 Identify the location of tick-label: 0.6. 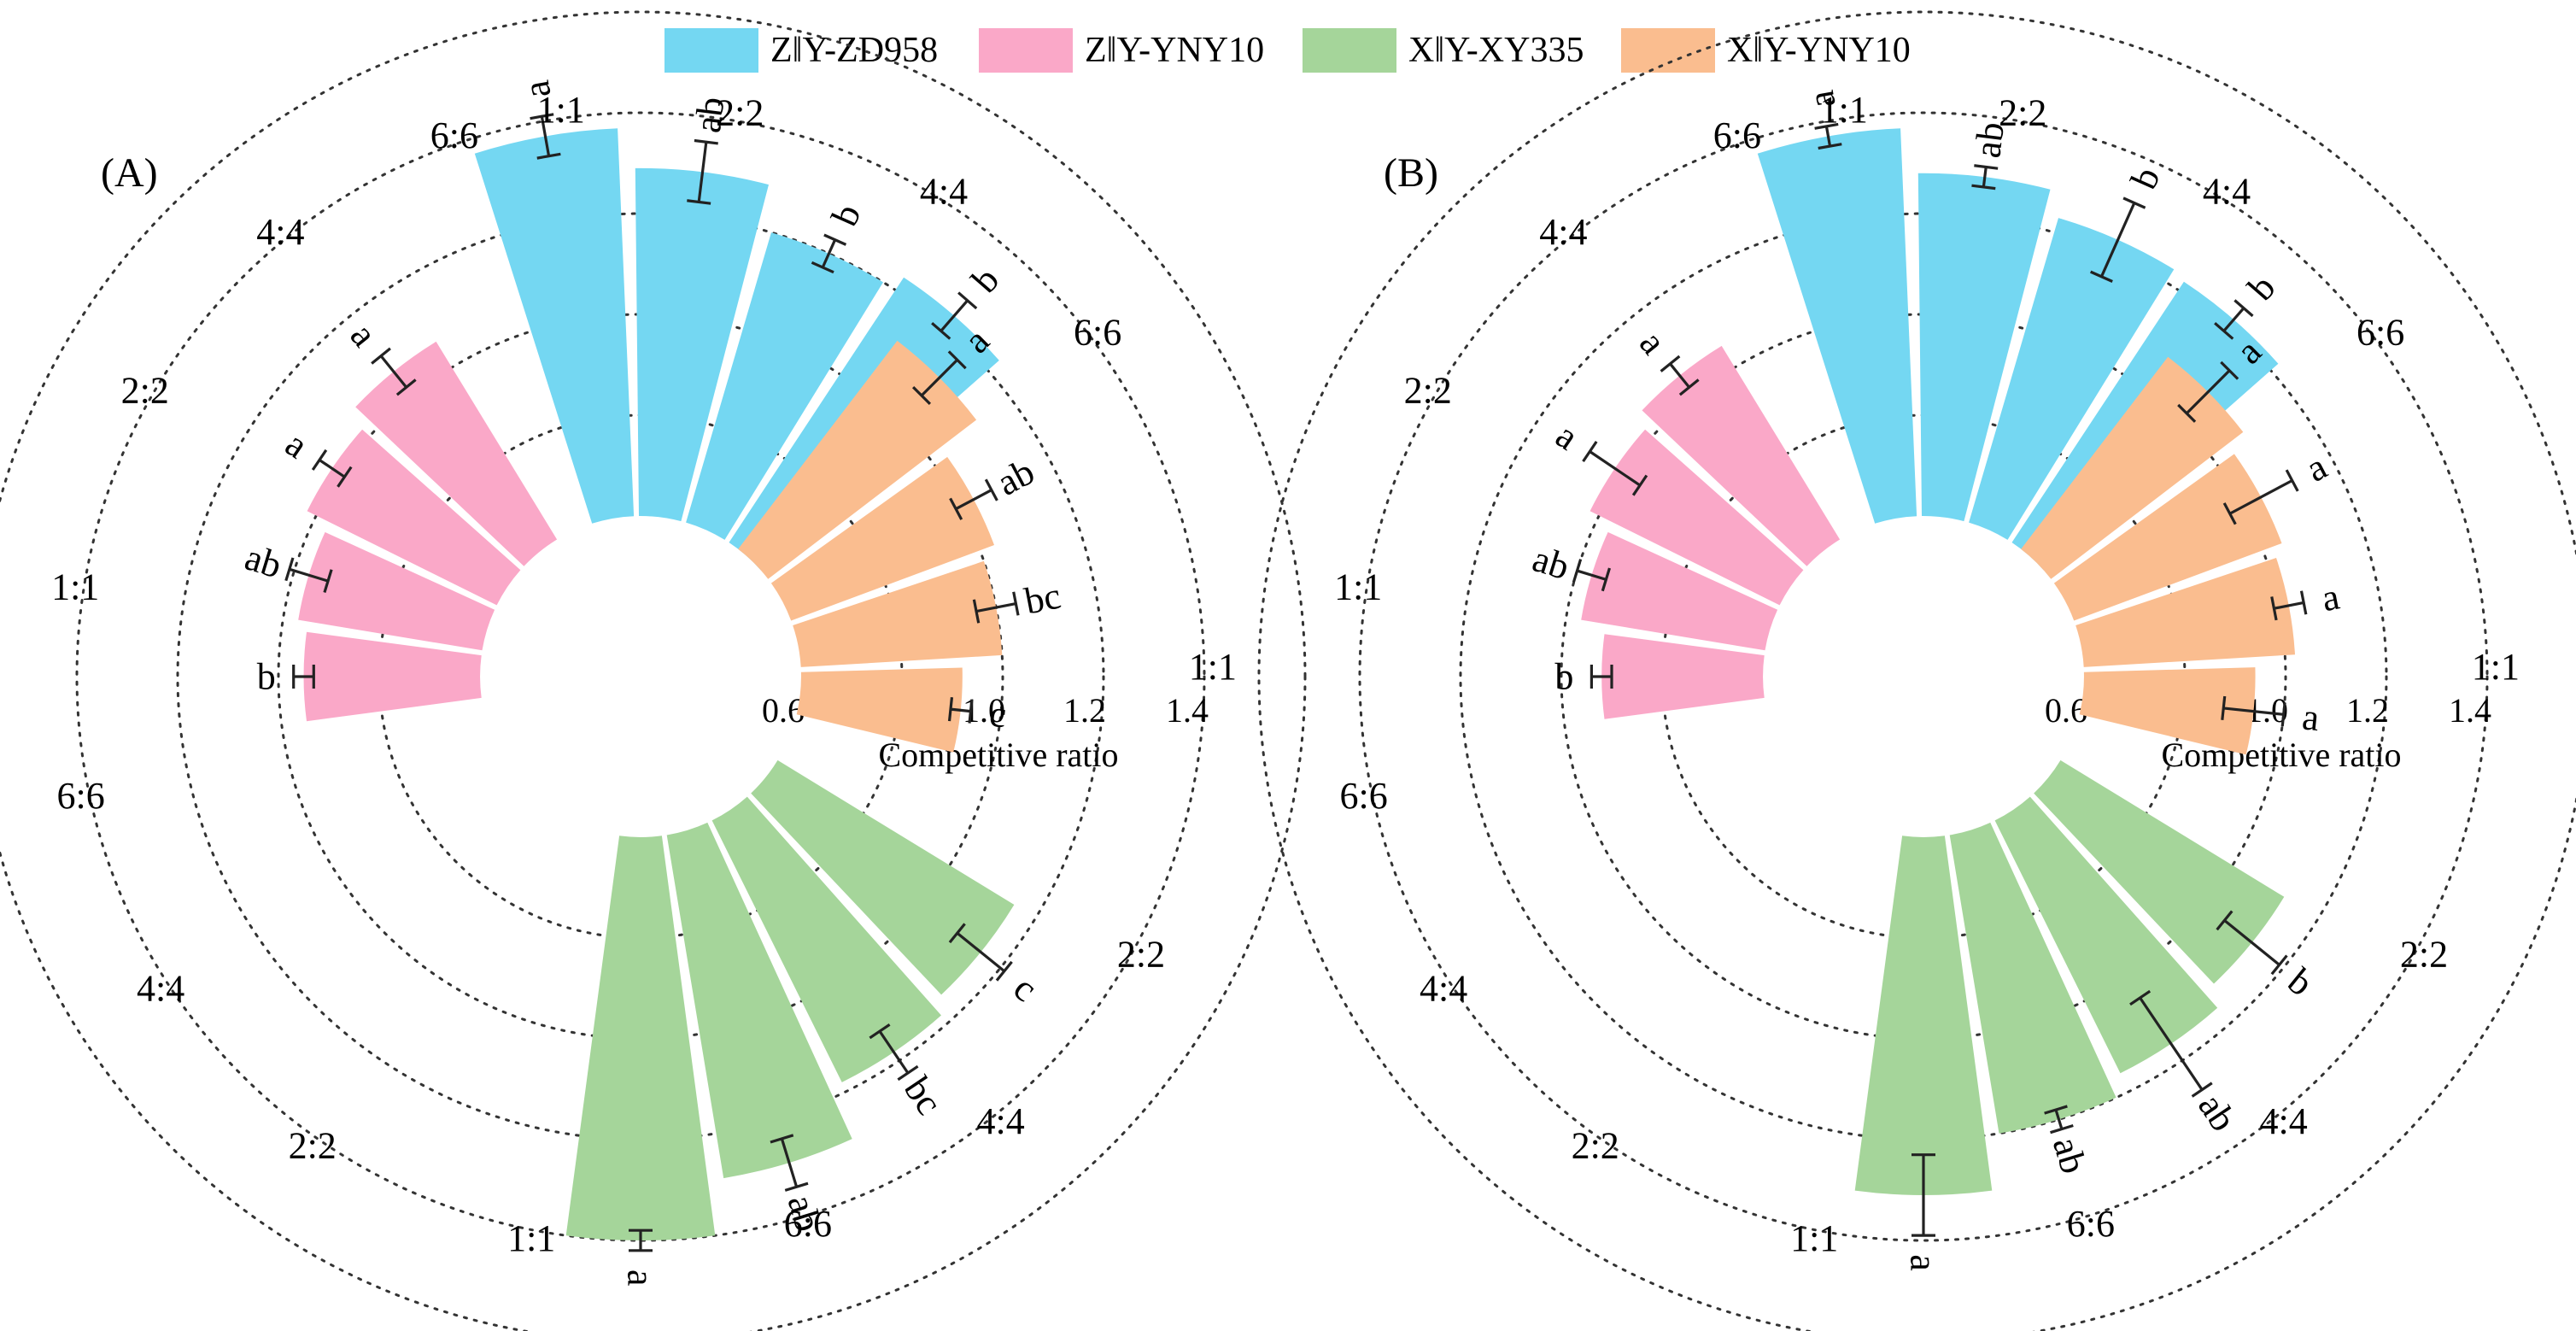
(2066, 710).